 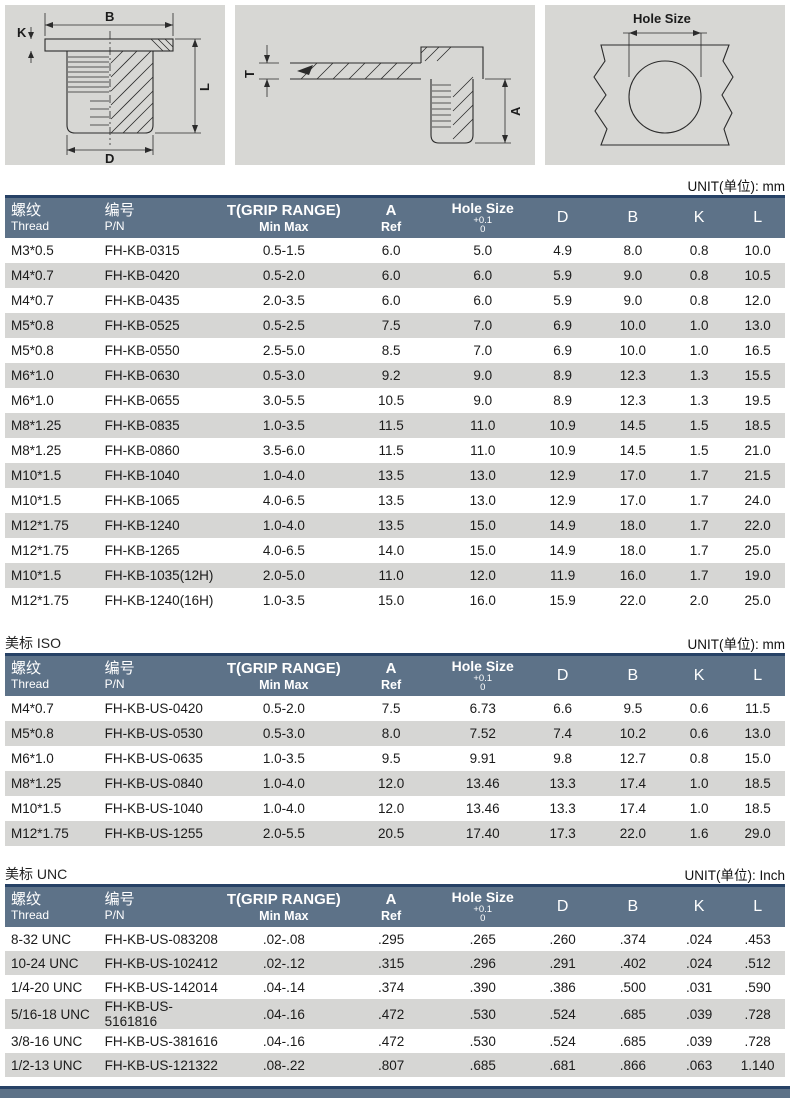 I want to click on pn-cell: FH-KB-0835, so click(x=161, y=425).